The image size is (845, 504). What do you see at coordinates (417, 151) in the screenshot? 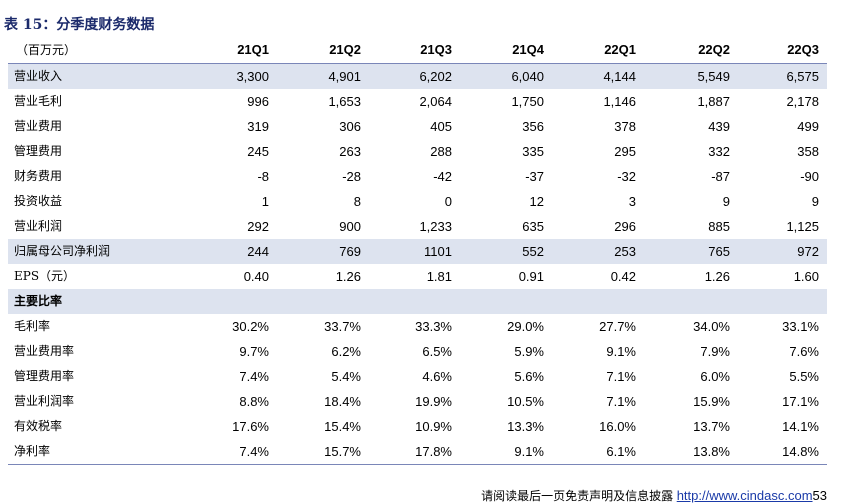
I see `table-row: 管理费用 245 263 288 335 295 332 358` at bounding box center [417, 151].